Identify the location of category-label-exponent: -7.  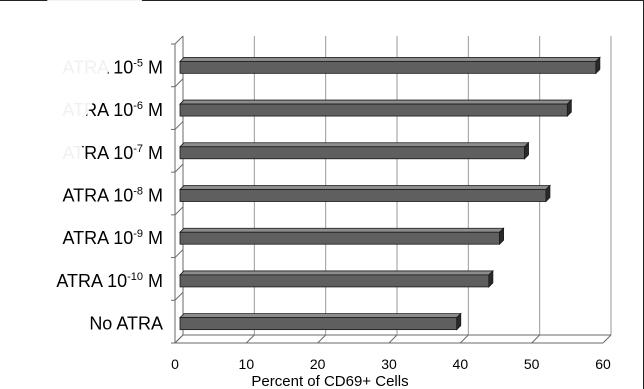
(138, 149).